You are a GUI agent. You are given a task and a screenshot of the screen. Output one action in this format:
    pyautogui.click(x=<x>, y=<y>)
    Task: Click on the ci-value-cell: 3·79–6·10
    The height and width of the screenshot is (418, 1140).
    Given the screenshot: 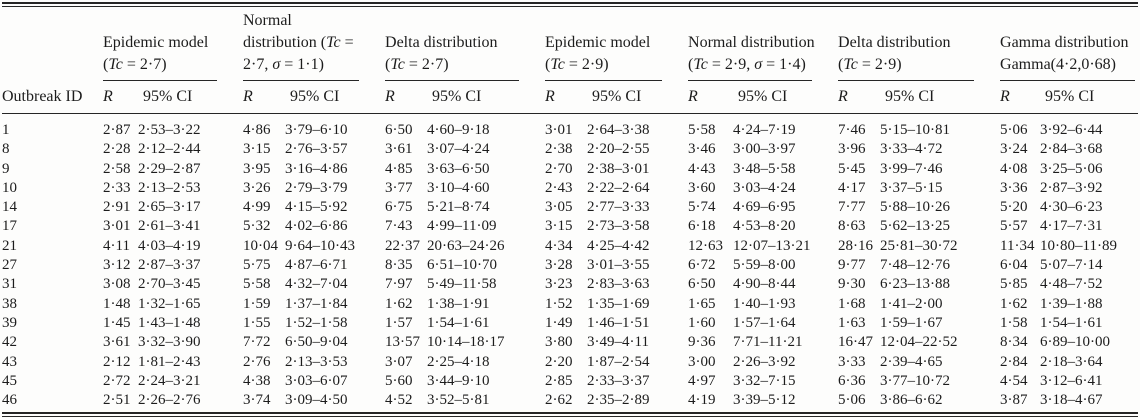 What is the action you would take?
    pyautogui.click(x=316, y=130)
    